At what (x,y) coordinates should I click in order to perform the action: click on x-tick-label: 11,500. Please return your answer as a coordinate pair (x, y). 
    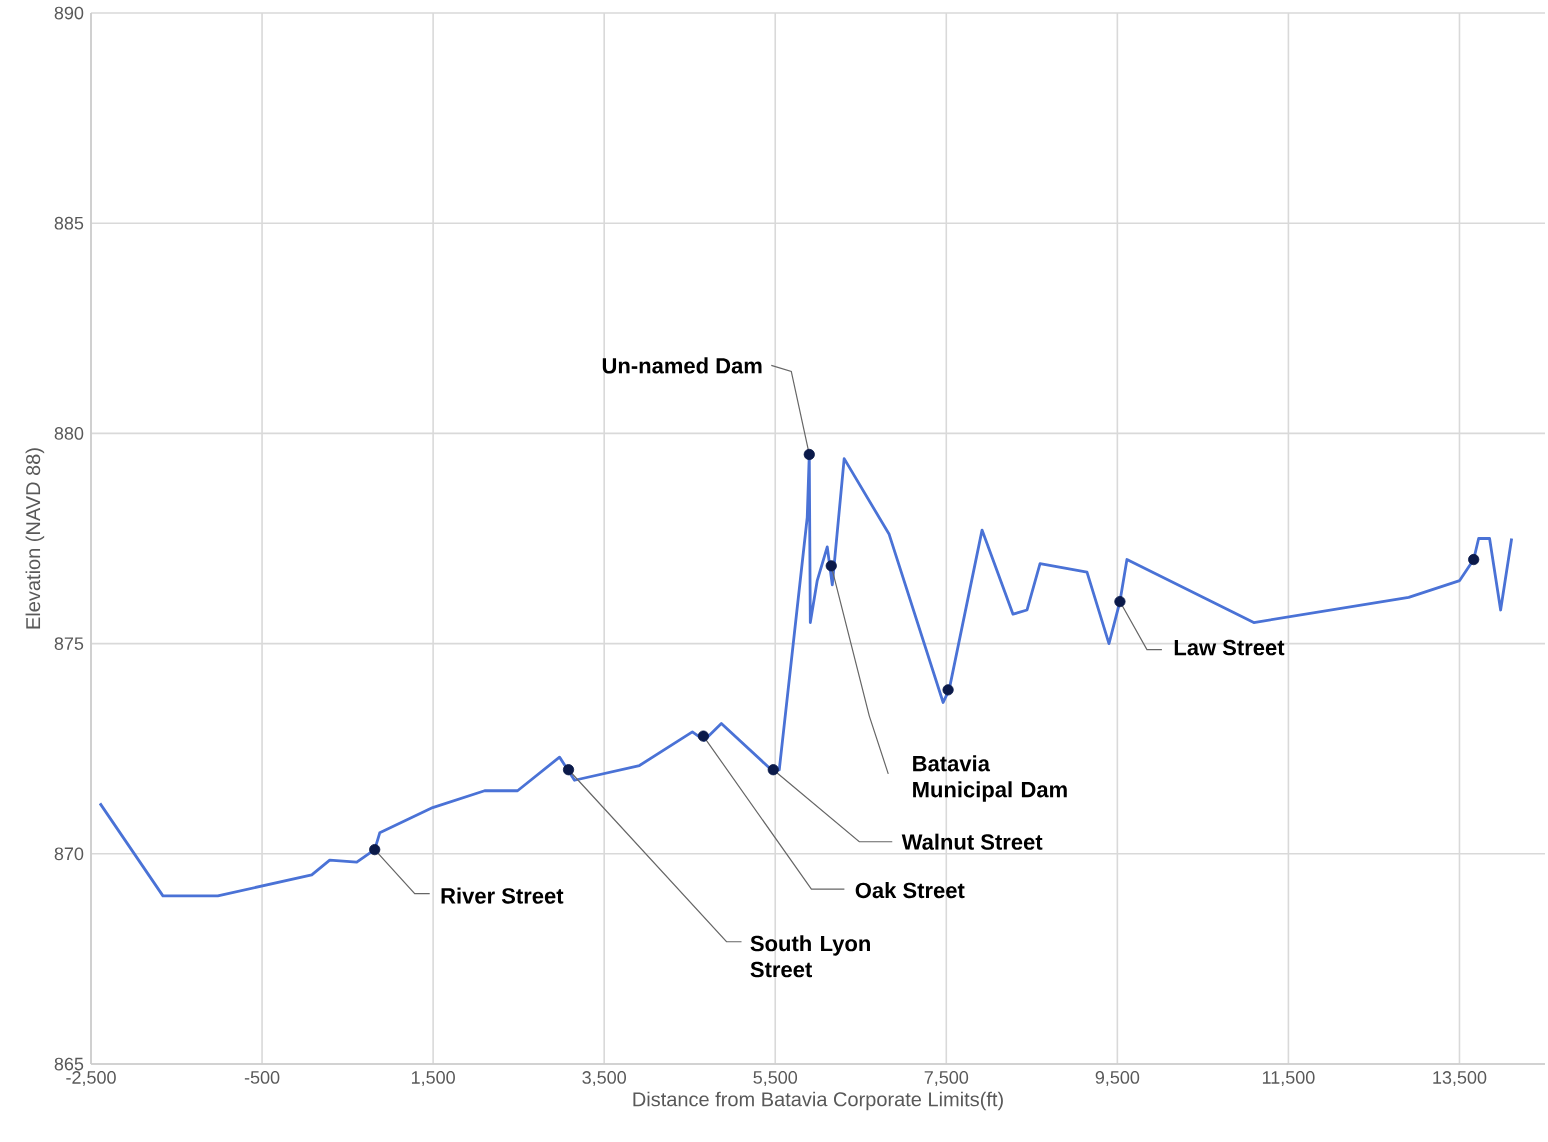
    Looking at the image, I should click on (1288, 1078).